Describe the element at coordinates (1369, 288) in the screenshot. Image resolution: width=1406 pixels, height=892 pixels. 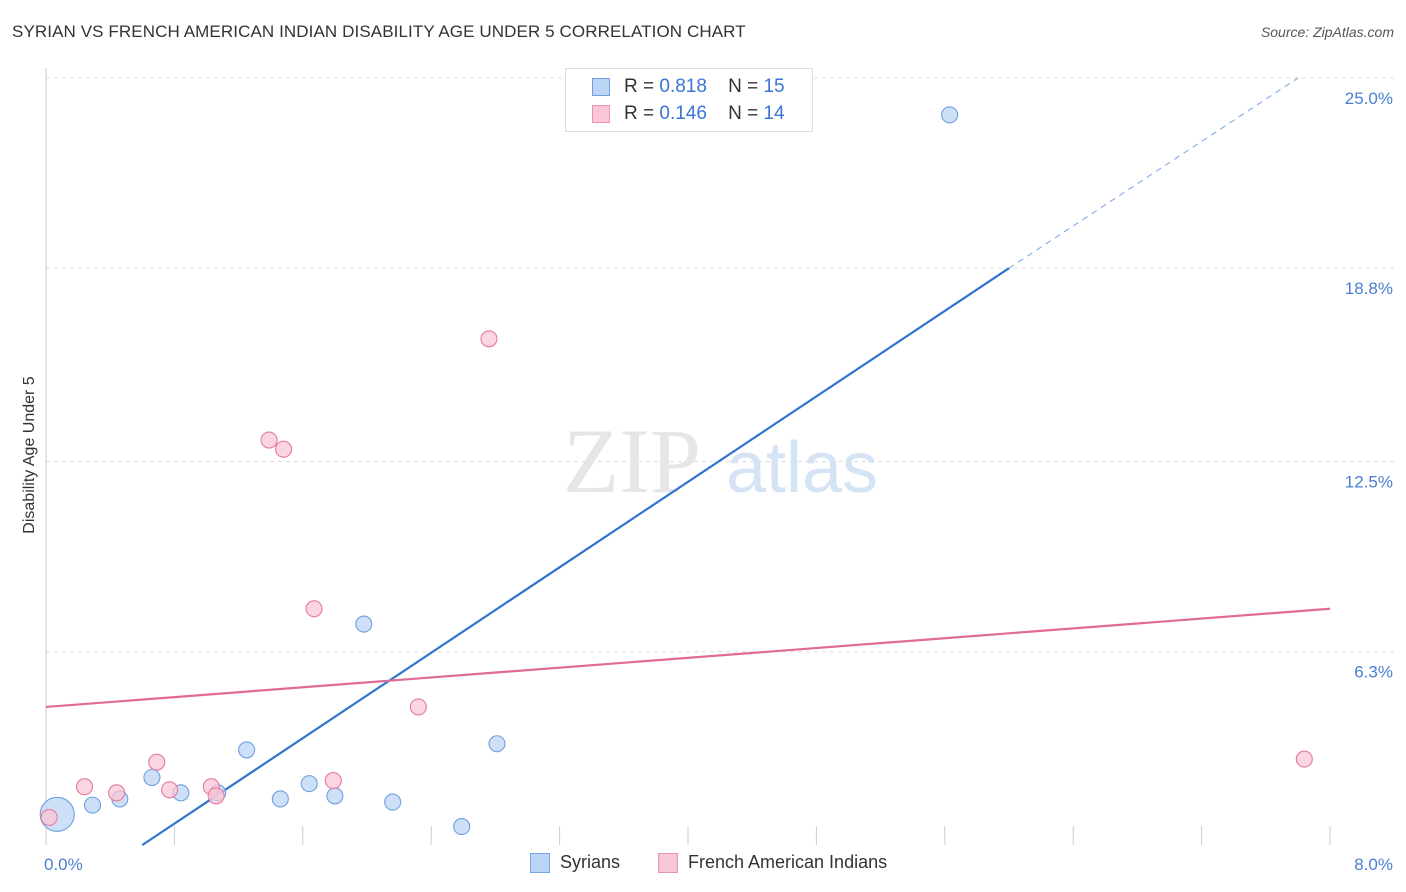
I see `y-tick-label: 18.8%` at that location.